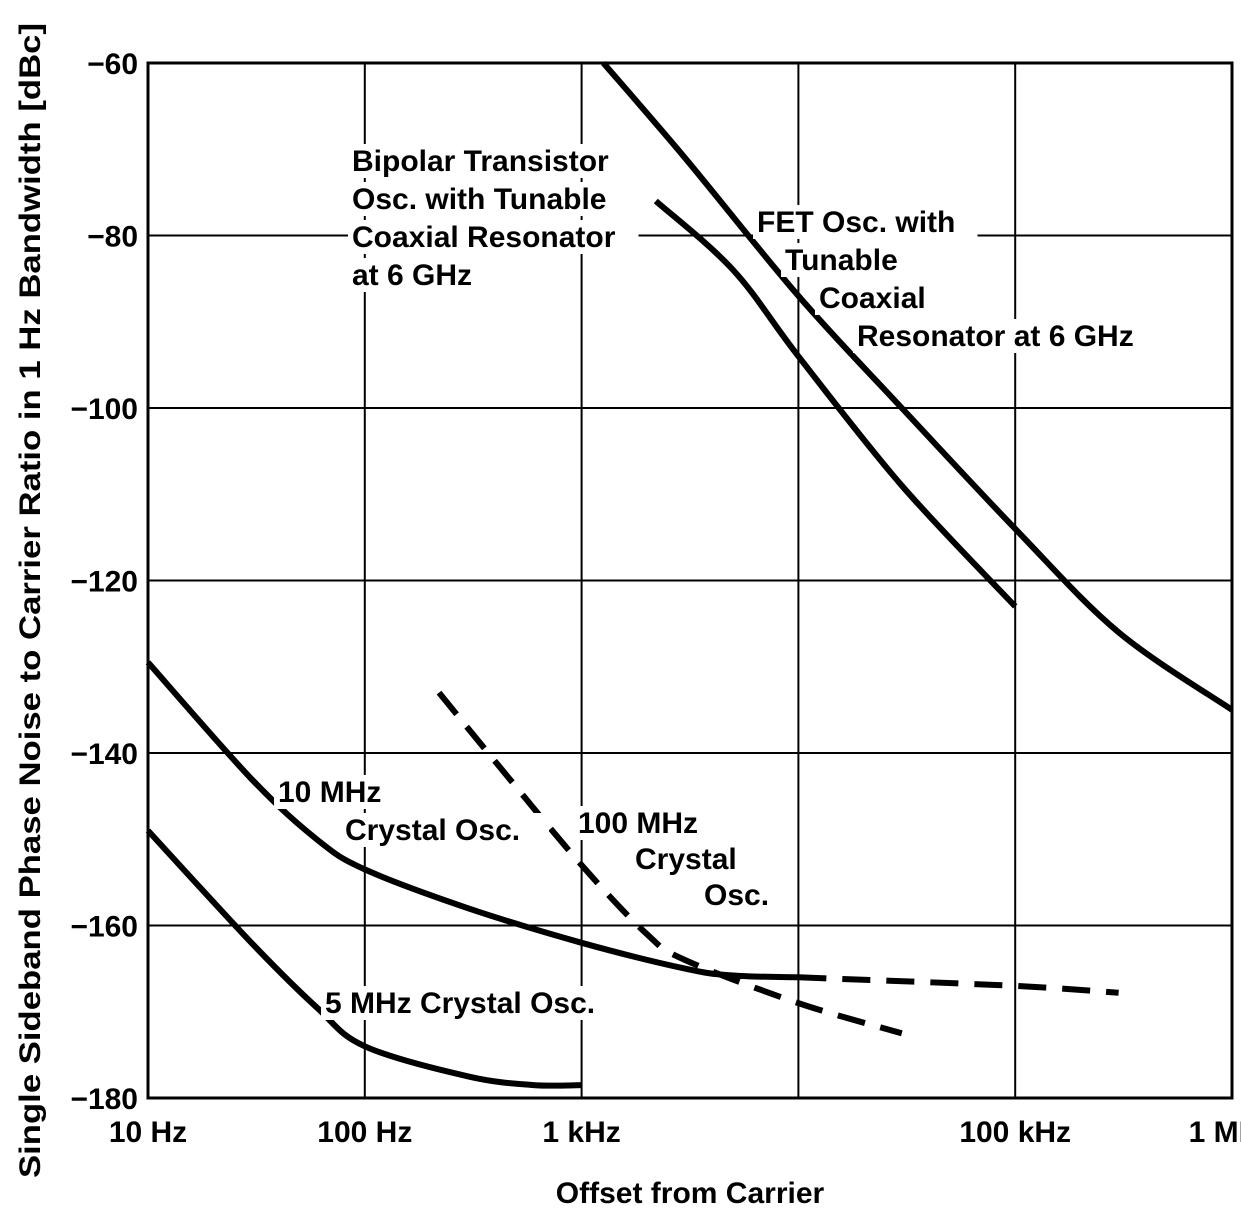 This screenshot has width=1241, height=1209. Describe the element at coordinates (432, 830) in the screenshot. I see `annotation-line: Crystal Osc.` at that location.